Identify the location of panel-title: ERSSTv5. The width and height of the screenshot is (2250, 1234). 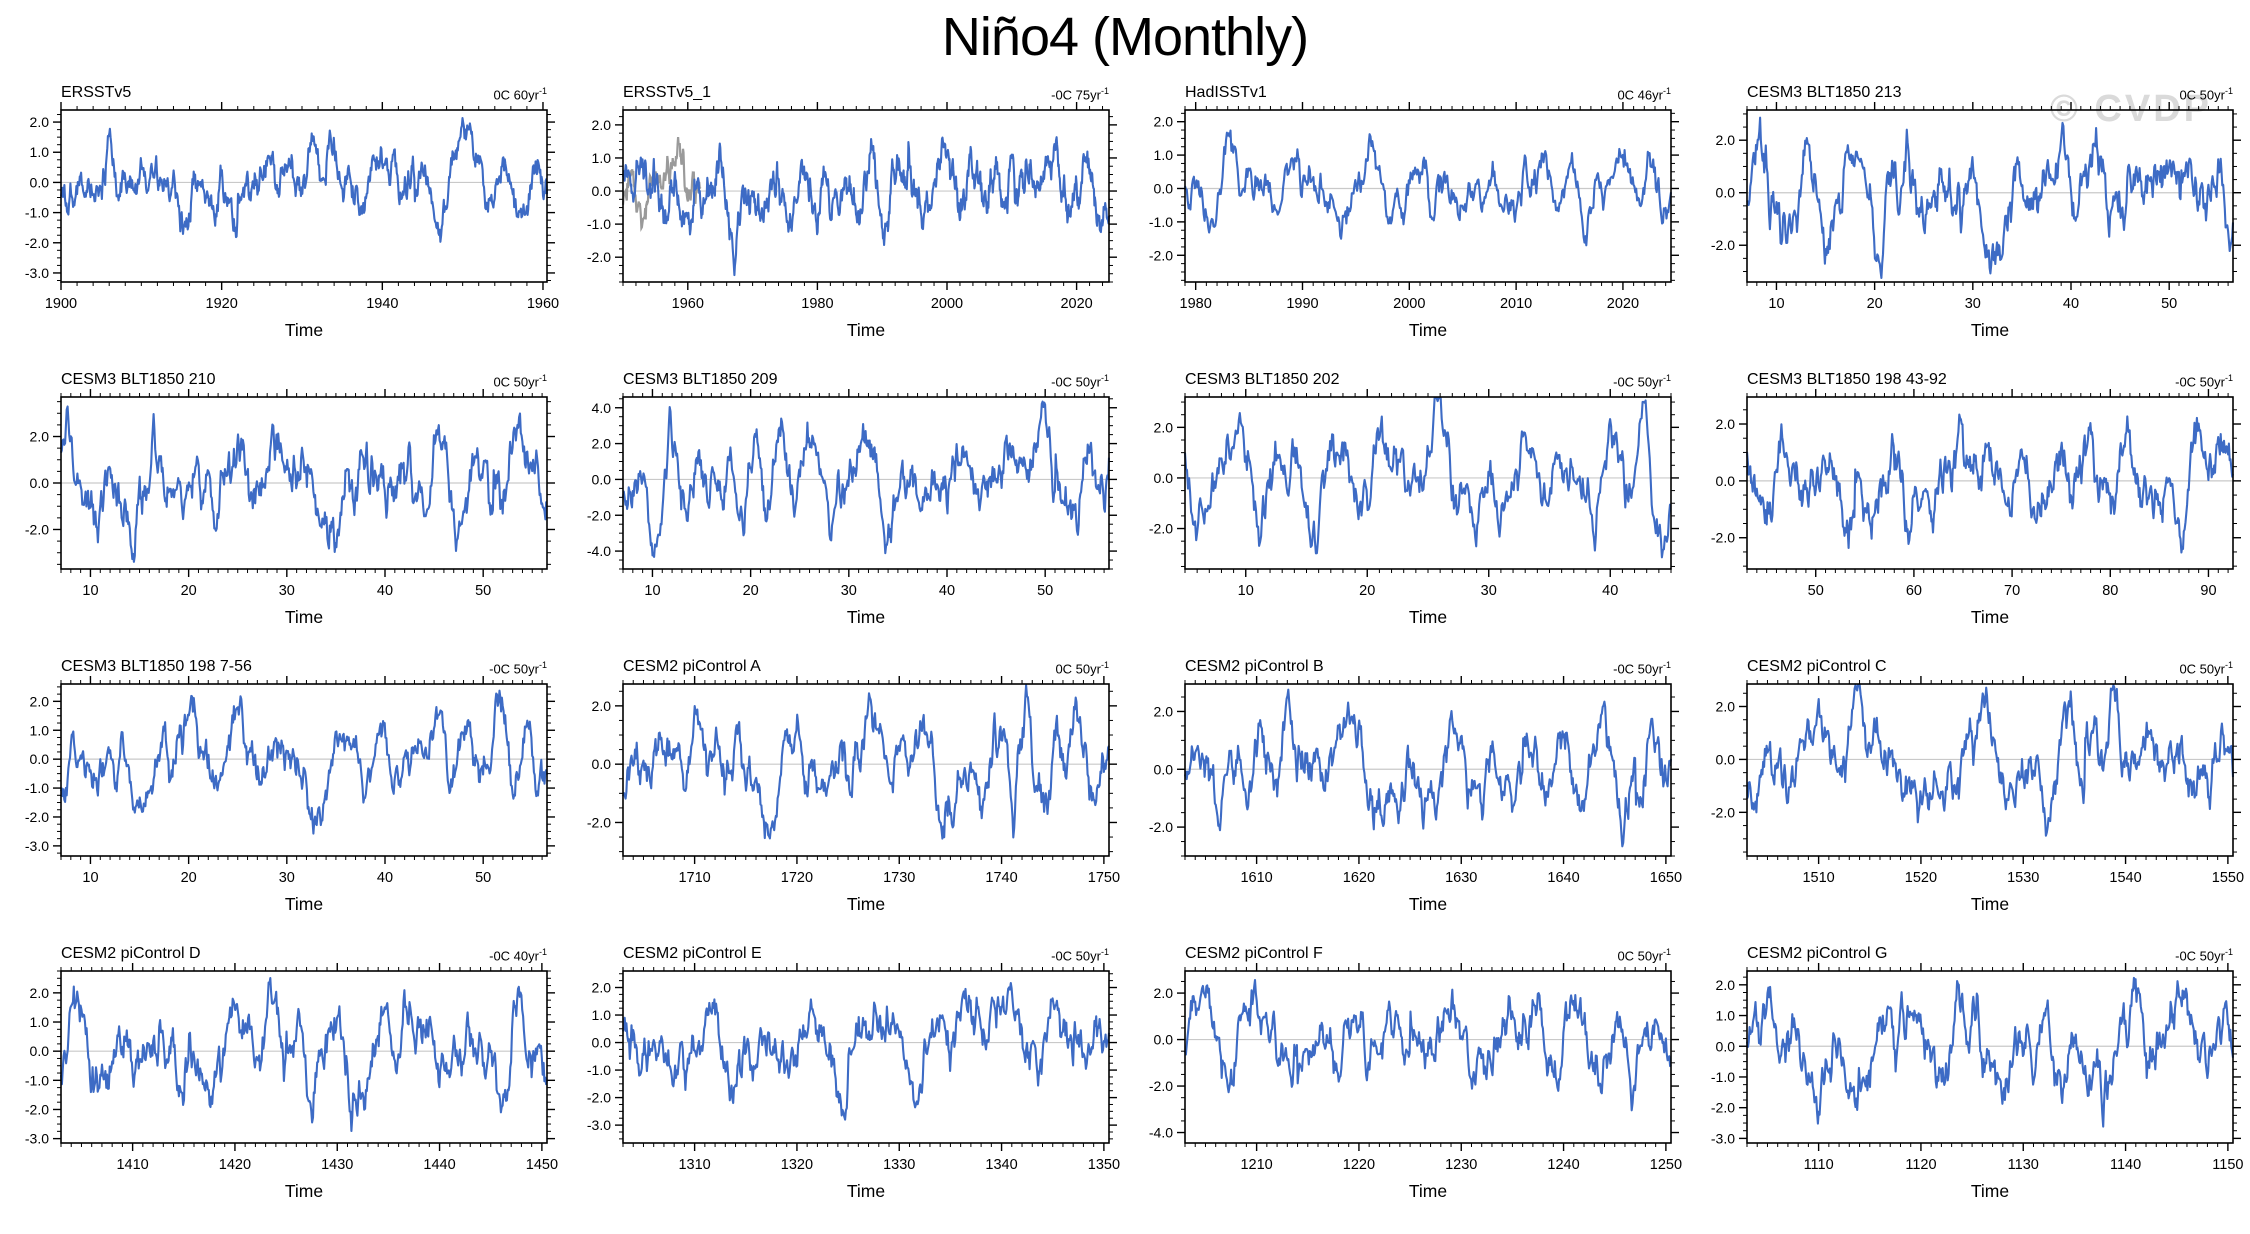
(96, 92).